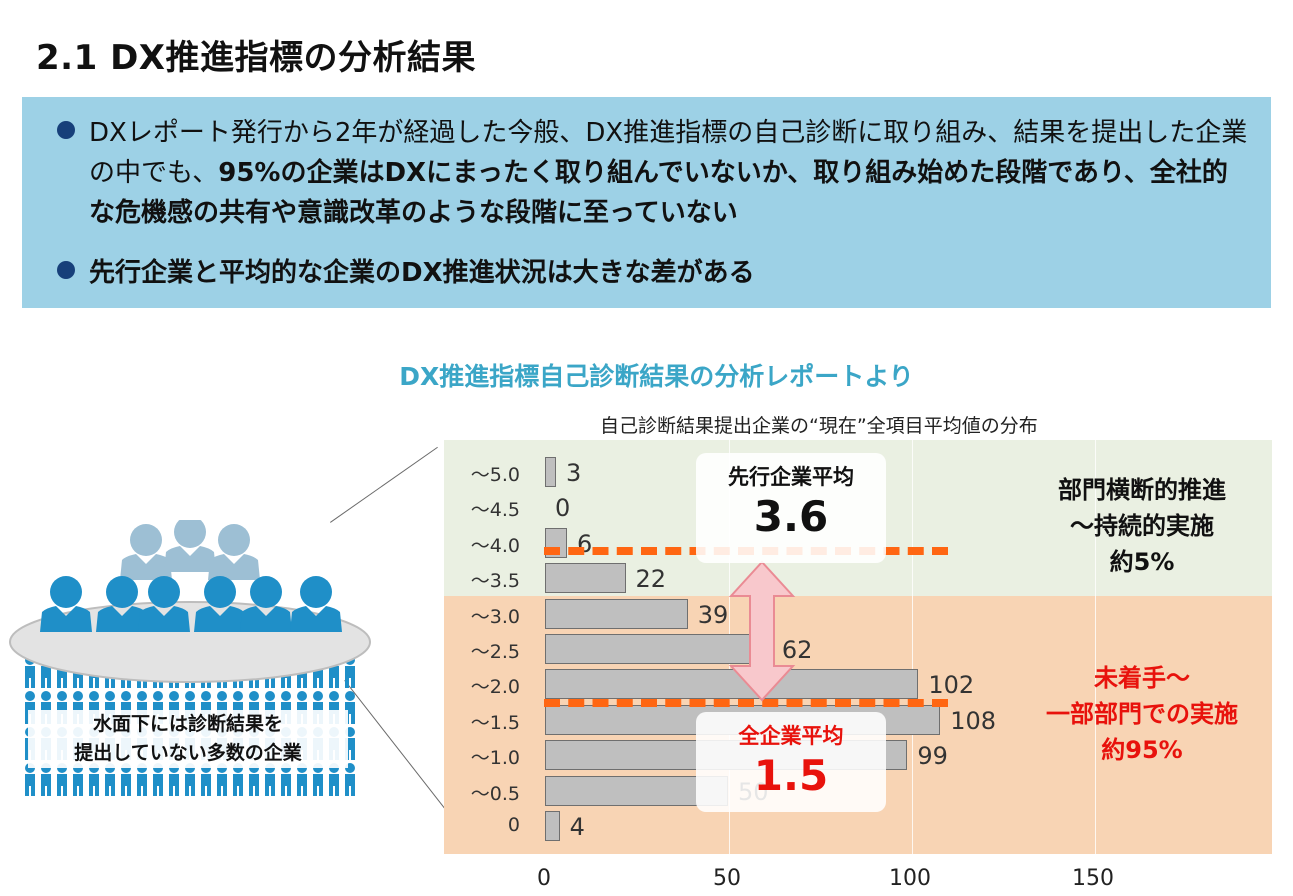 The image size is (1293, 896). I want to click on y-tick-label: ～2.5, so click(495, 652).